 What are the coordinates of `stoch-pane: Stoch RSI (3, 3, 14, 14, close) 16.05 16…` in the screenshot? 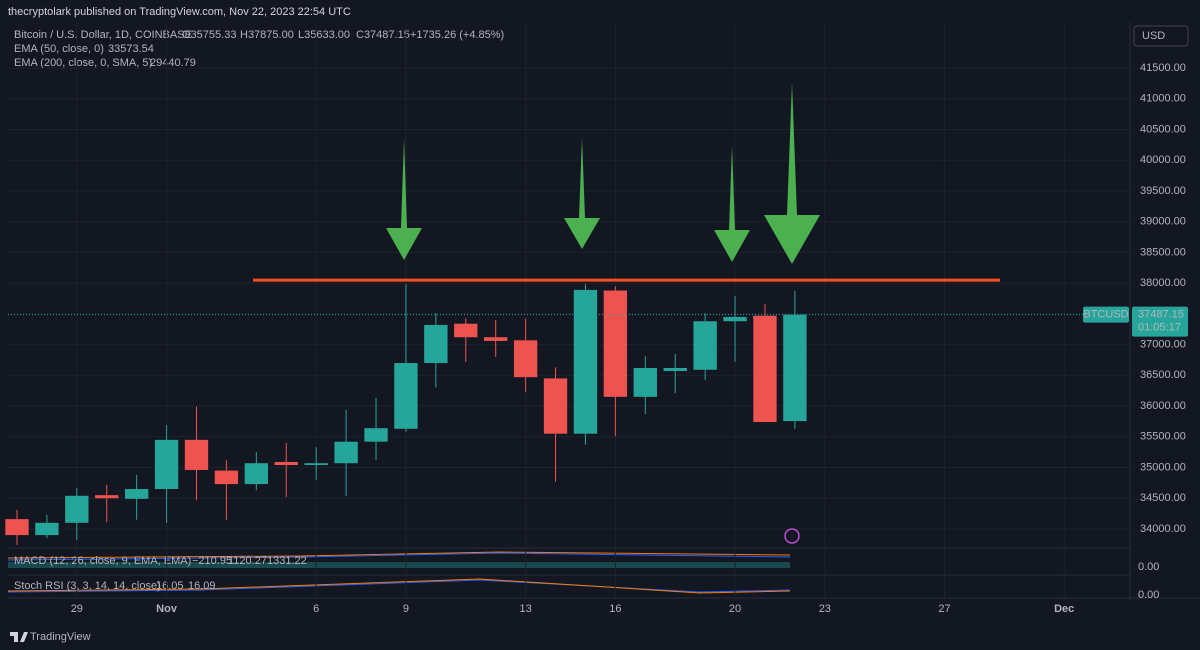 It's located at (583, 589).